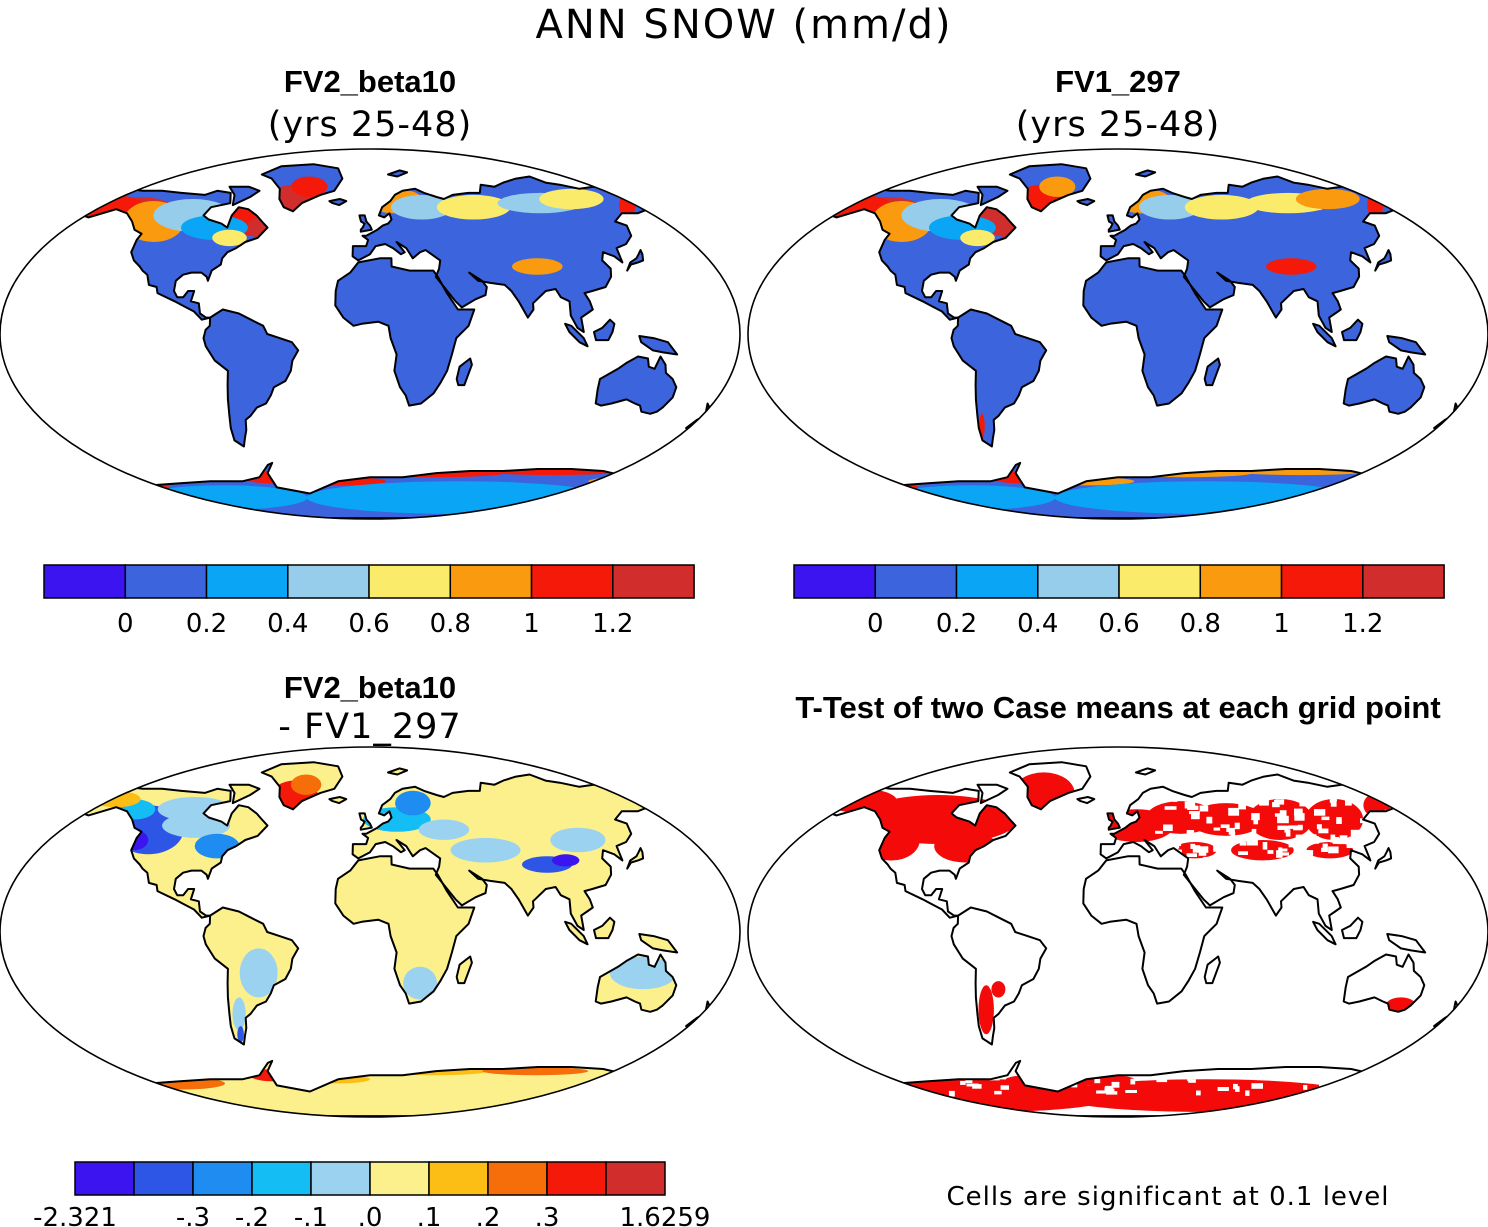  I want to click on land-fill-new-guinea, so click(1406, 345).